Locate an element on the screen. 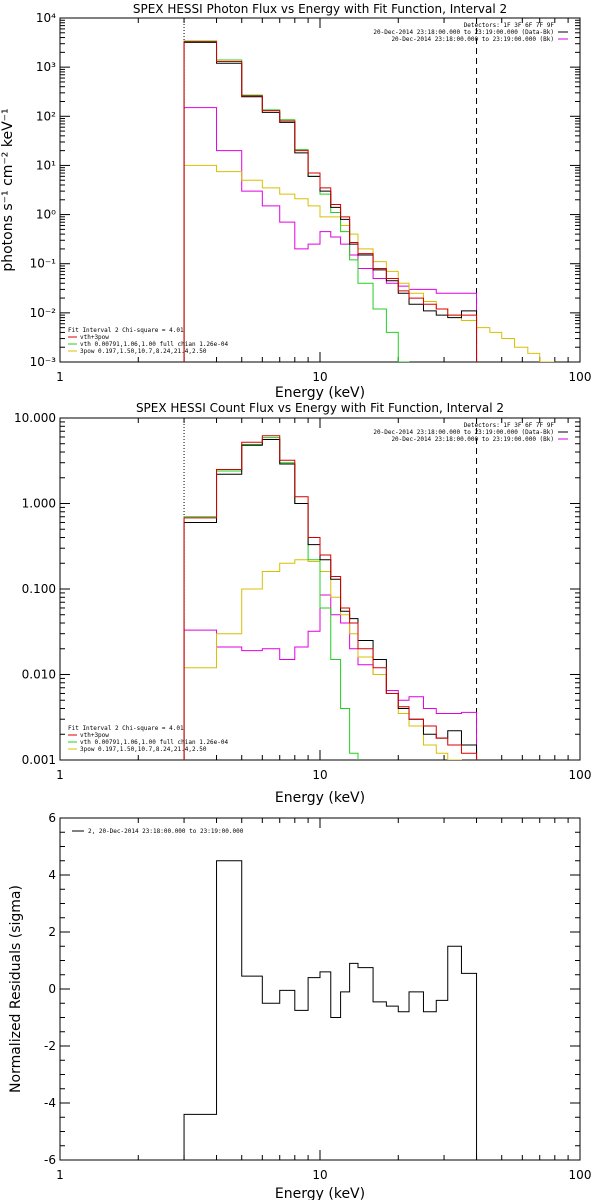 The height and width of the screenshot is (1200, 600). y-tick-label: 10² is located at coordinates (46, 116).